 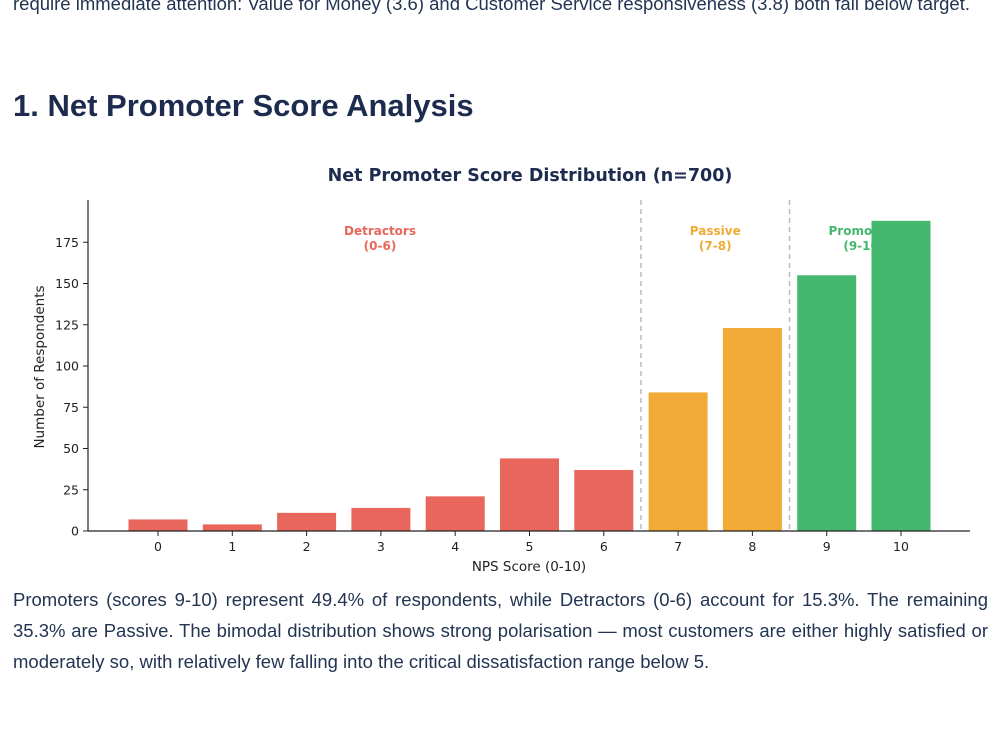 What do you see at coordinates (75, 531) in the screenshot?
I see `y-tick-label-0: 0` at bounding box center [75, 531].